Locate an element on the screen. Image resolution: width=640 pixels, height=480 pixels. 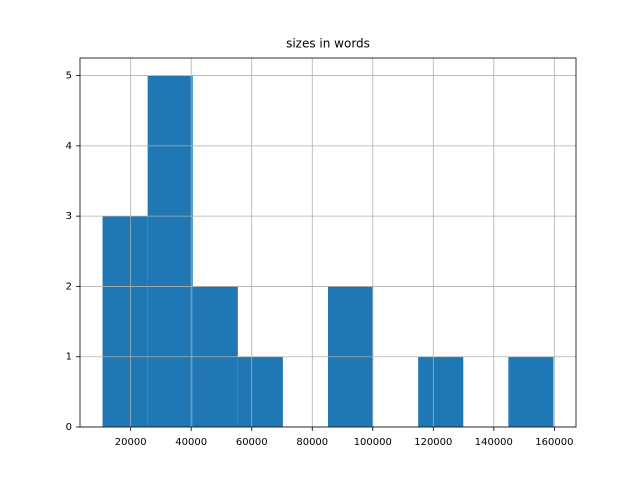
x-tick-label: 40000 is located at coordinates (191, 442).